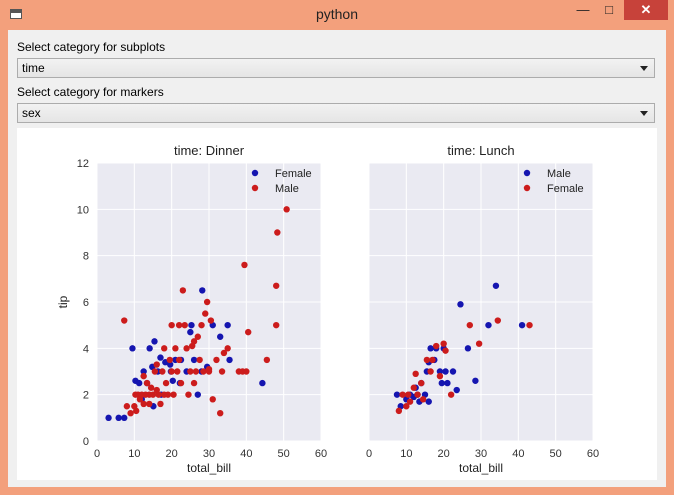  What do you see at coordinates (593, 454) in the screenshot?
I see `x-tick-label: 60` at bounding box center [593, 454].